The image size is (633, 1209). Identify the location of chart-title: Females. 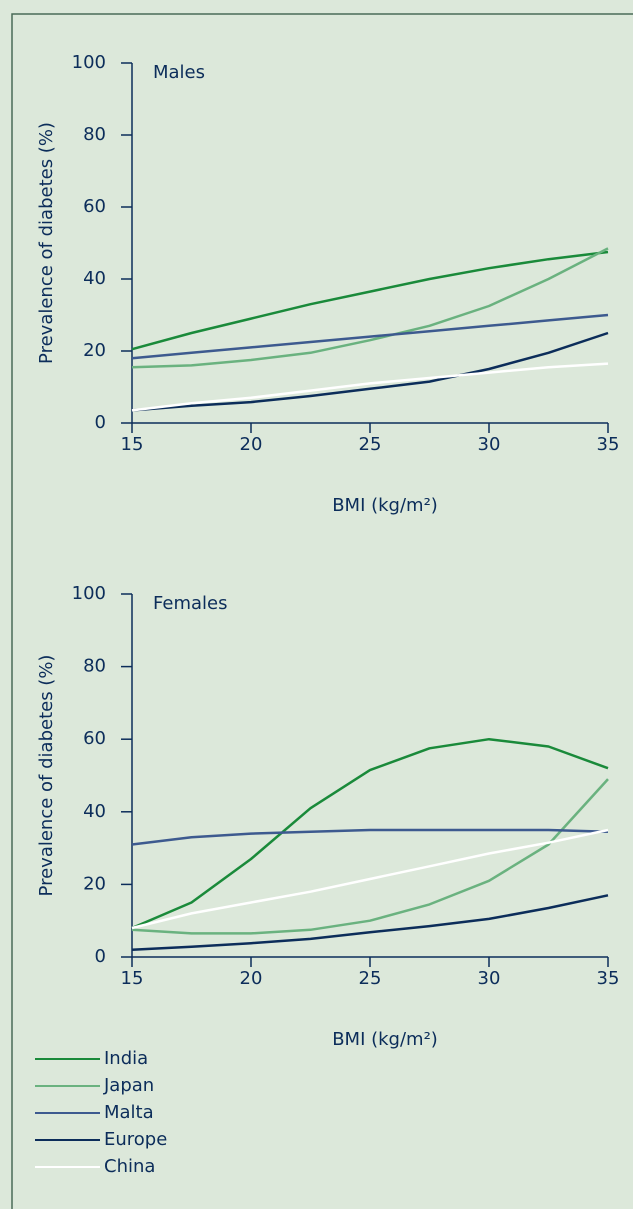
(190, 603).